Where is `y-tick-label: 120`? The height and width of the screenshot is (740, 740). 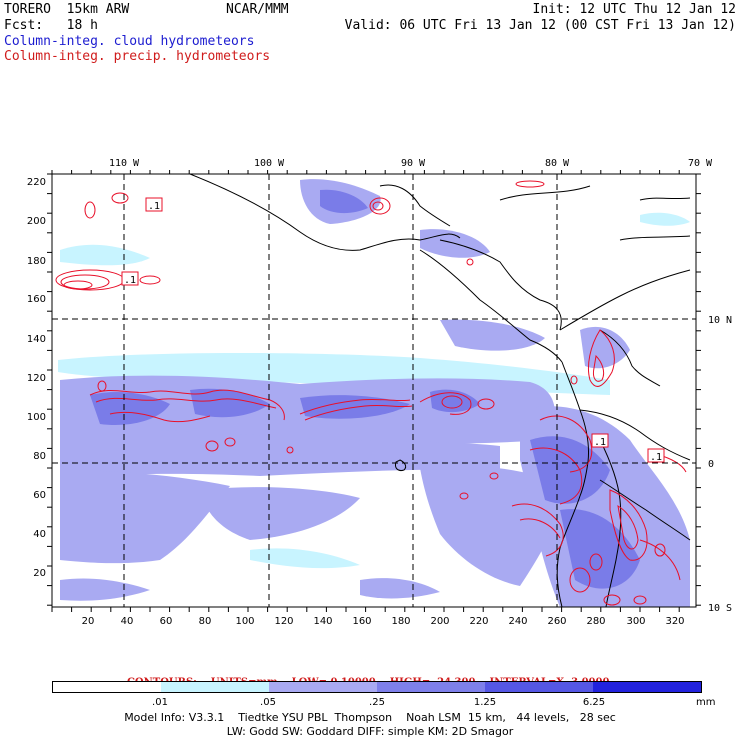 y-tick-label: 120 is located at coordinates (36, 378).